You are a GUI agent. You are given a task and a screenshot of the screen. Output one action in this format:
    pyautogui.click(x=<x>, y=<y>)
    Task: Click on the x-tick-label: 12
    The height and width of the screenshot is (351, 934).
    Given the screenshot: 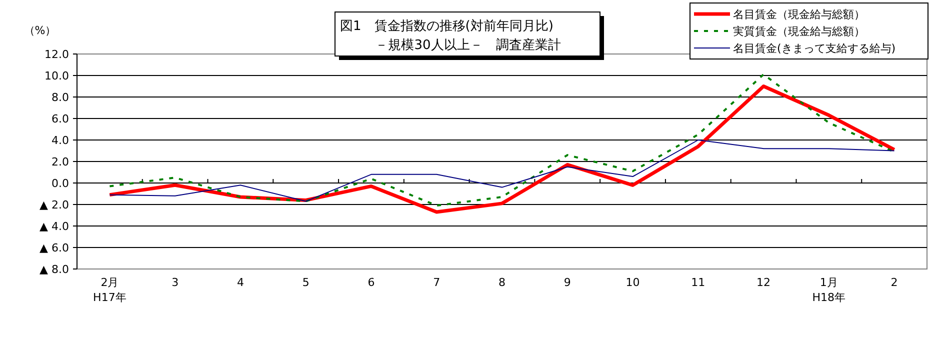 What is the action you would take?
    pyautogui.click(x=763, y=282)
    